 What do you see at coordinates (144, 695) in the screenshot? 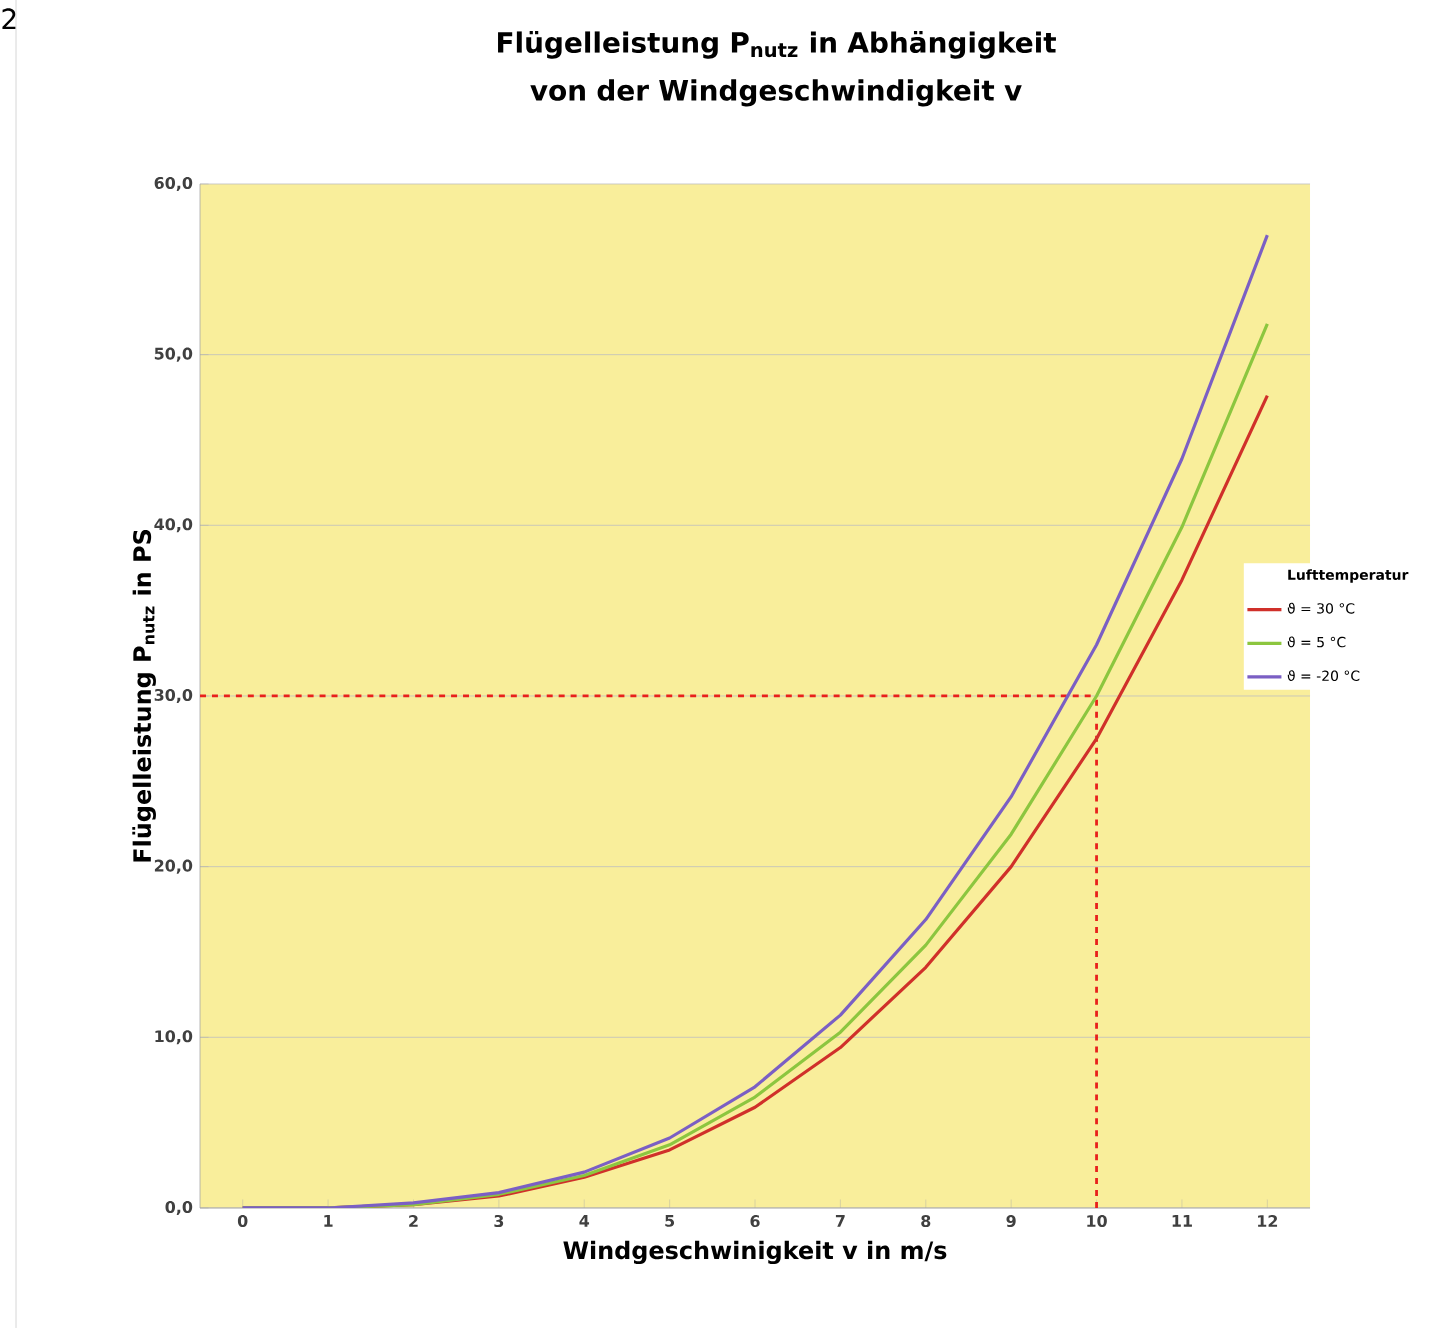
I see `y-axis-title: Flügelleistung P$_{nutz}$ in PS` at bounding box center [144, 695].